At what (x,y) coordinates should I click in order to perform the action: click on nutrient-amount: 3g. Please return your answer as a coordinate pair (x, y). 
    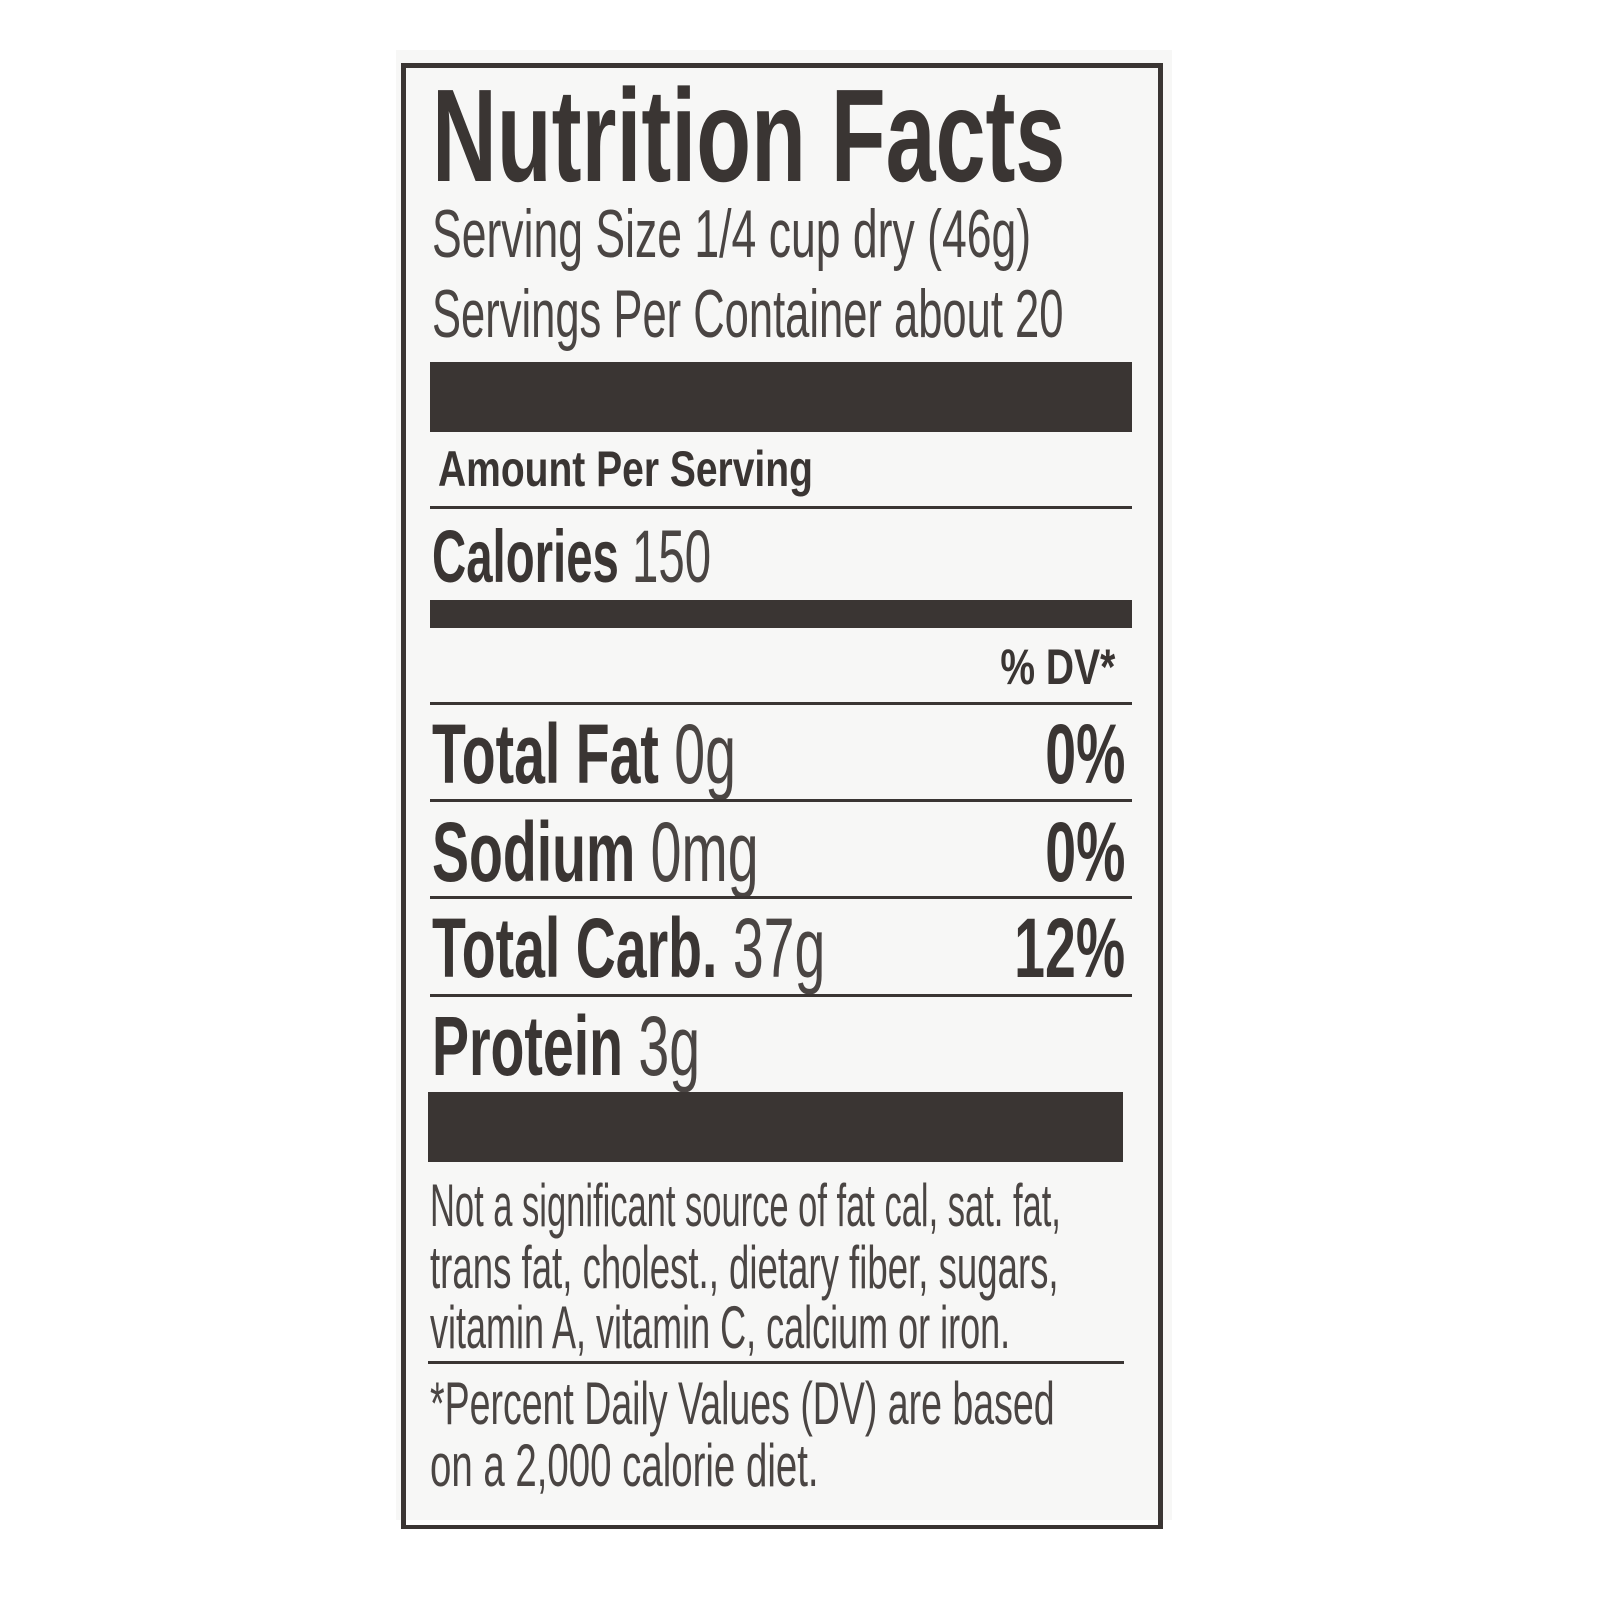
    Looking at the image, I should click on (669, 1046).